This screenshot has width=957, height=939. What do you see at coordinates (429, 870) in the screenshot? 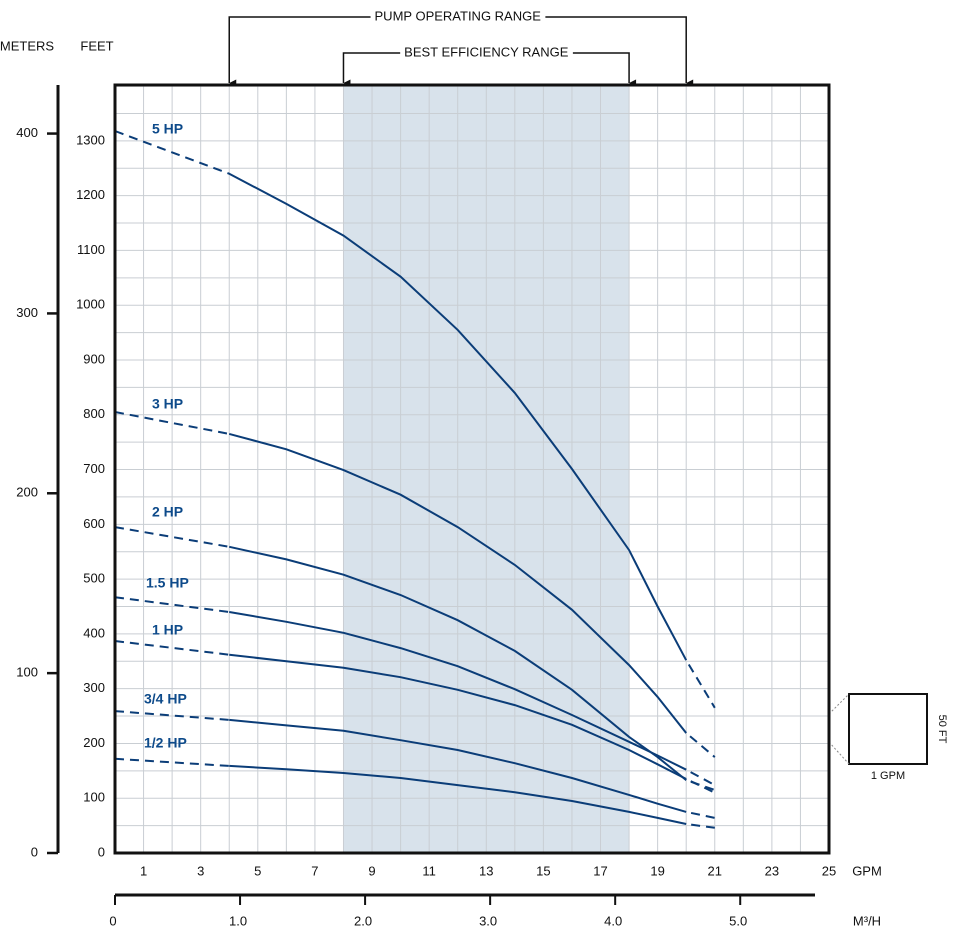
I see `x-tick-label: 11` at bounding box center [429, 870].